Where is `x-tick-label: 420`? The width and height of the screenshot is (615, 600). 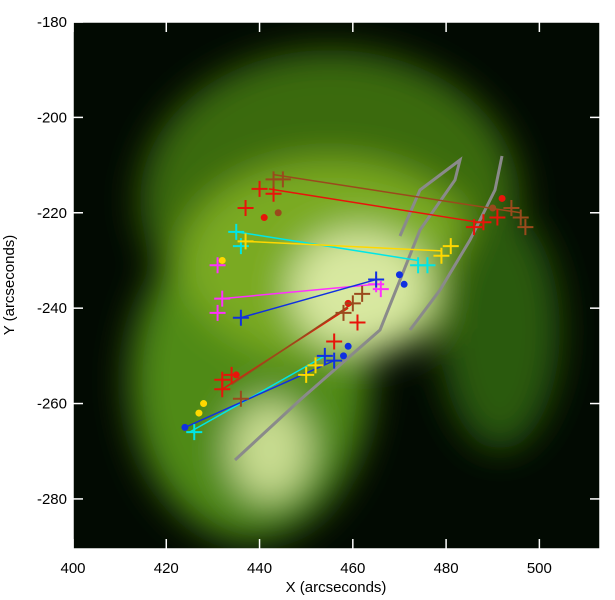 x-tick-label: 420 is located at coordinates (166, 568).